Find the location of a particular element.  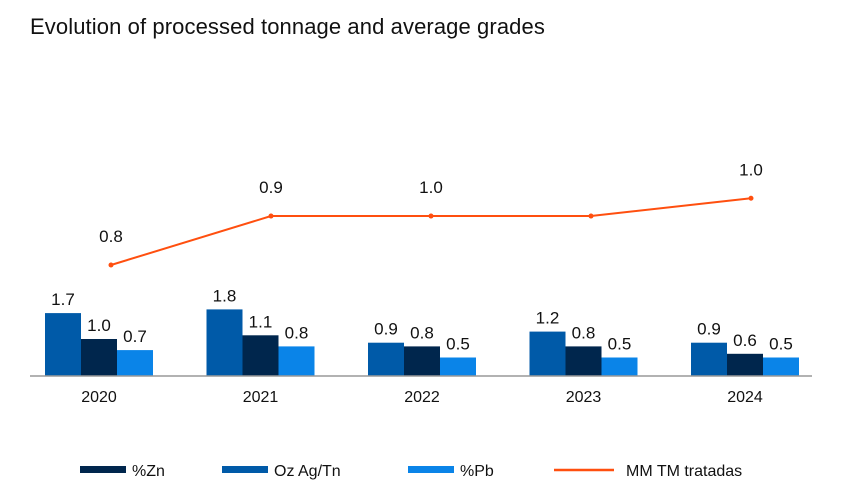

x-tick-label: 2021 is located at coordinates (261, 397).